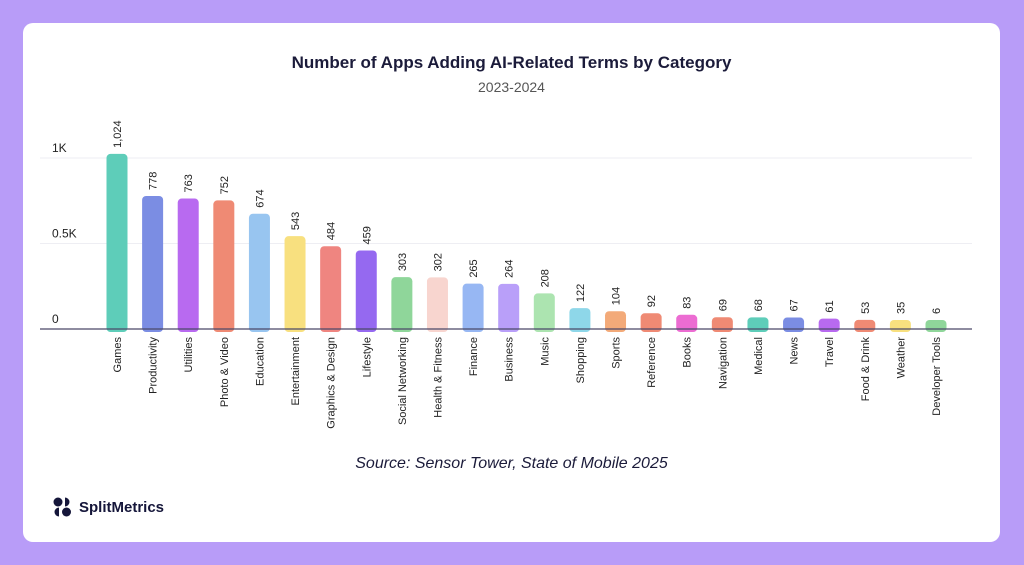 Image resolution: width=1024 pixels, height=565 pixels. What do you see at coordinates (581, 293) in the screenshot?
I see `data-label: 122` at bounding box center [581, 293].